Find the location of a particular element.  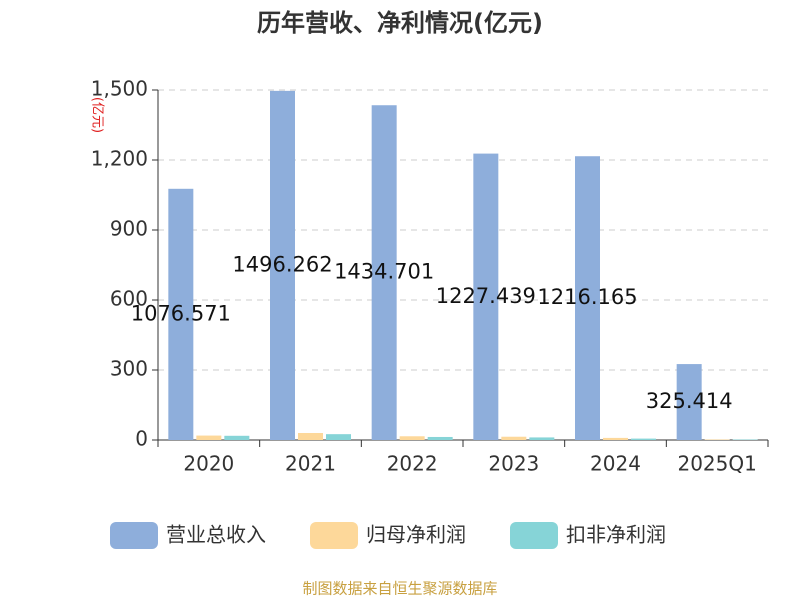

y-tick-label: 1,500 is located at coordinates (119, 89).